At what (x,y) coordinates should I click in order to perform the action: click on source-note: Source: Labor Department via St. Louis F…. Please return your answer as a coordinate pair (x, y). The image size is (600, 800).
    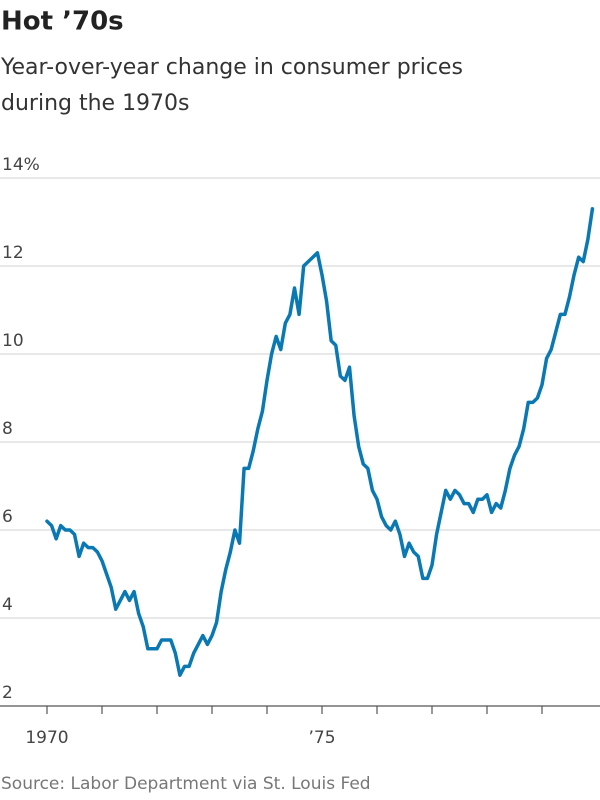
    Looking at the image, I should click on (186, 784).